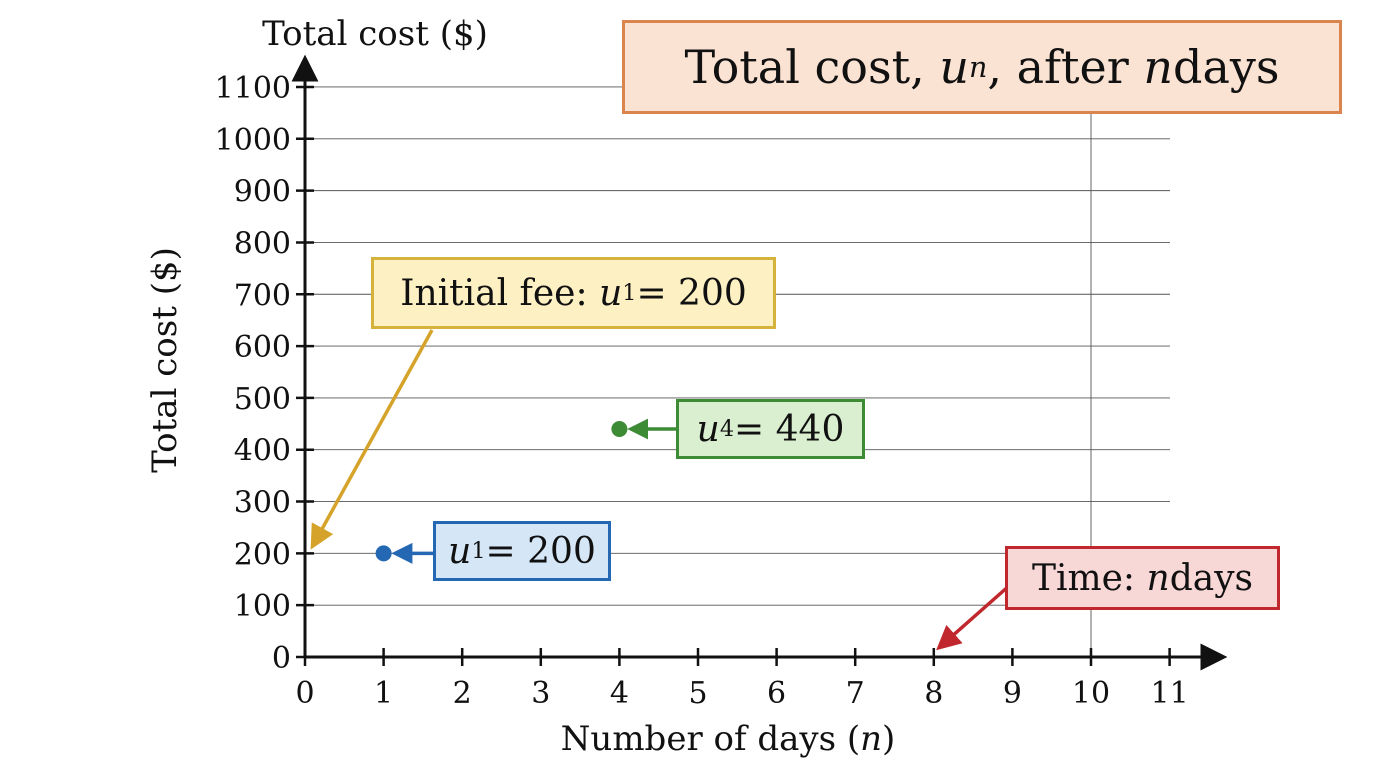 This screenshot has width=1376, height=768. I want to click on x-axis-title: Number of days (n), so click(728, 739).